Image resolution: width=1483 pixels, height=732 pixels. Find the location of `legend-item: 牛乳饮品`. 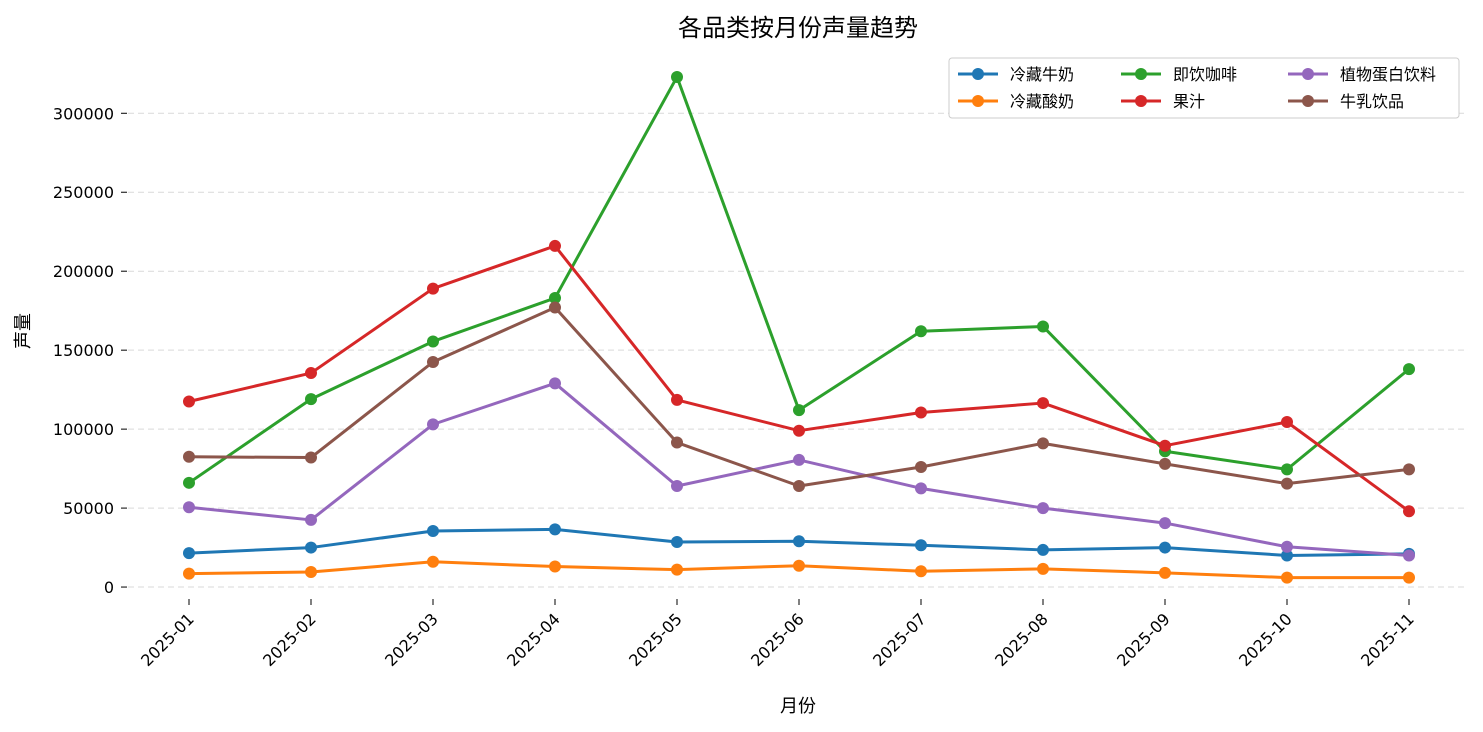

legend-item: 牛乳饮品 is located at coordinates (1346, 101).